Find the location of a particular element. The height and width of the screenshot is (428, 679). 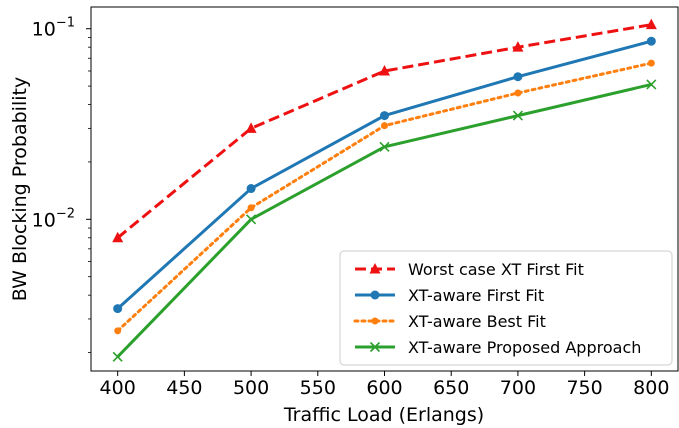

x-tick-label: 800 is located at coordinates (651, 388).